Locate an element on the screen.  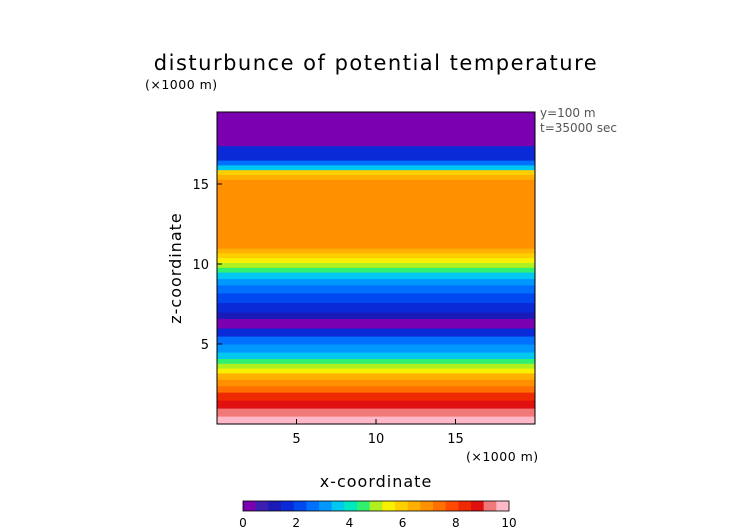
colorbar-frame is located at coordinates (376, 506).